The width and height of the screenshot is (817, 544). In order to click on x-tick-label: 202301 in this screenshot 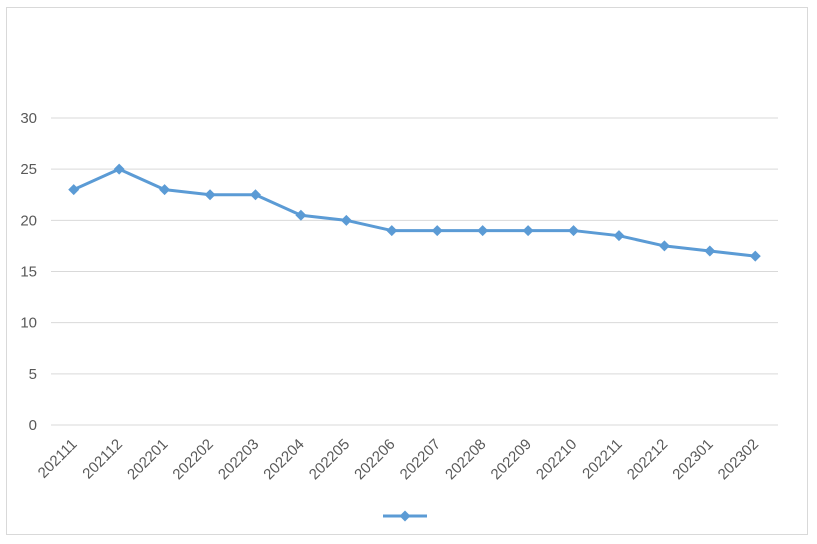, I will do `click(692, 459)`.